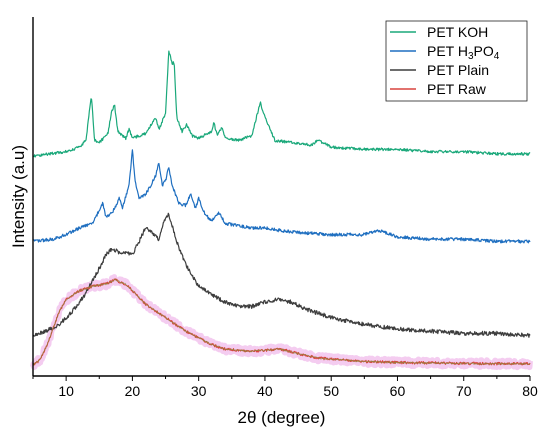 The width and height of the screenshot is (550, 436). I want to click on y-axis-title: Intensity (a.u), so click(18, 196).